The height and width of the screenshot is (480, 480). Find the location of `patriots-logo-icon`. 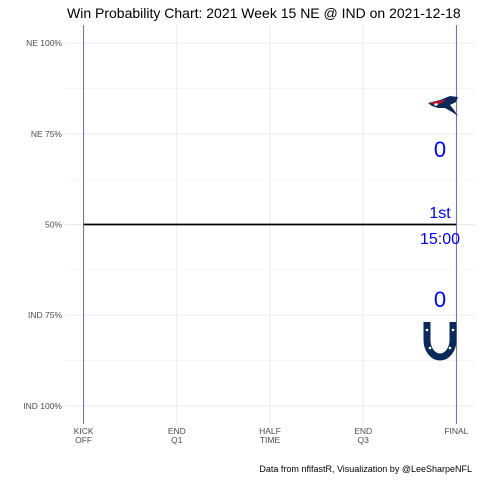

patriots-logo-icon is located at coordinates (443, 106).